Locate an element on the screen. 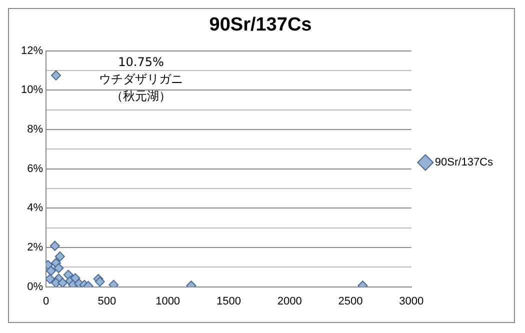 The width and height of the screenshot is (525, 333). chart-title: 90Sr/137Cs is located at coordinates (260, 25).